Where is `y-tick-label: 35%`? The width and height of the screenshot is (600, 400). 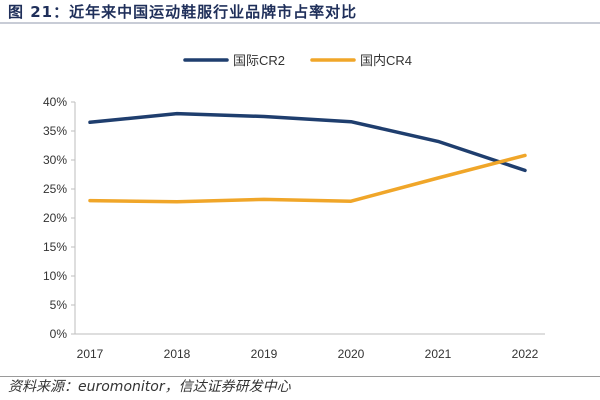
y-tick-label: 35% is located at coordinates (55, 131).